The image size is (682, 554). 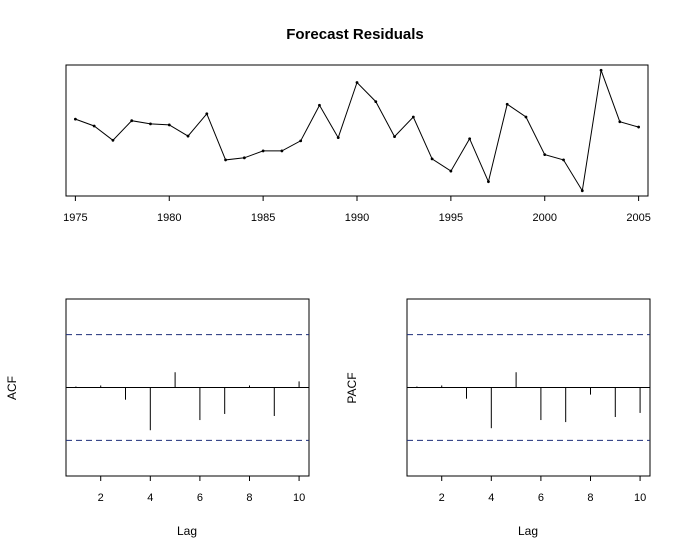 What do you see at coordinates (638, 218) in the screenshot?
I see `x-tick-label: 2005` at bounding box center [638, 218].